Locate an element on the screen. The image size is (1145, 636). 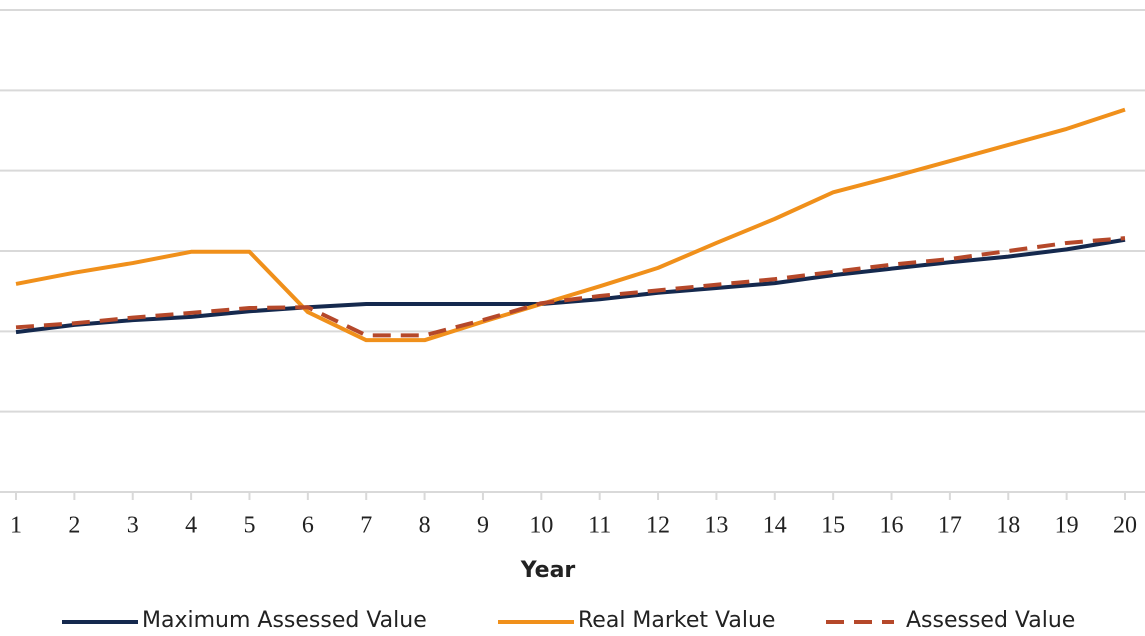
x-tick-label: 15 is located at coordinates (833, 526).